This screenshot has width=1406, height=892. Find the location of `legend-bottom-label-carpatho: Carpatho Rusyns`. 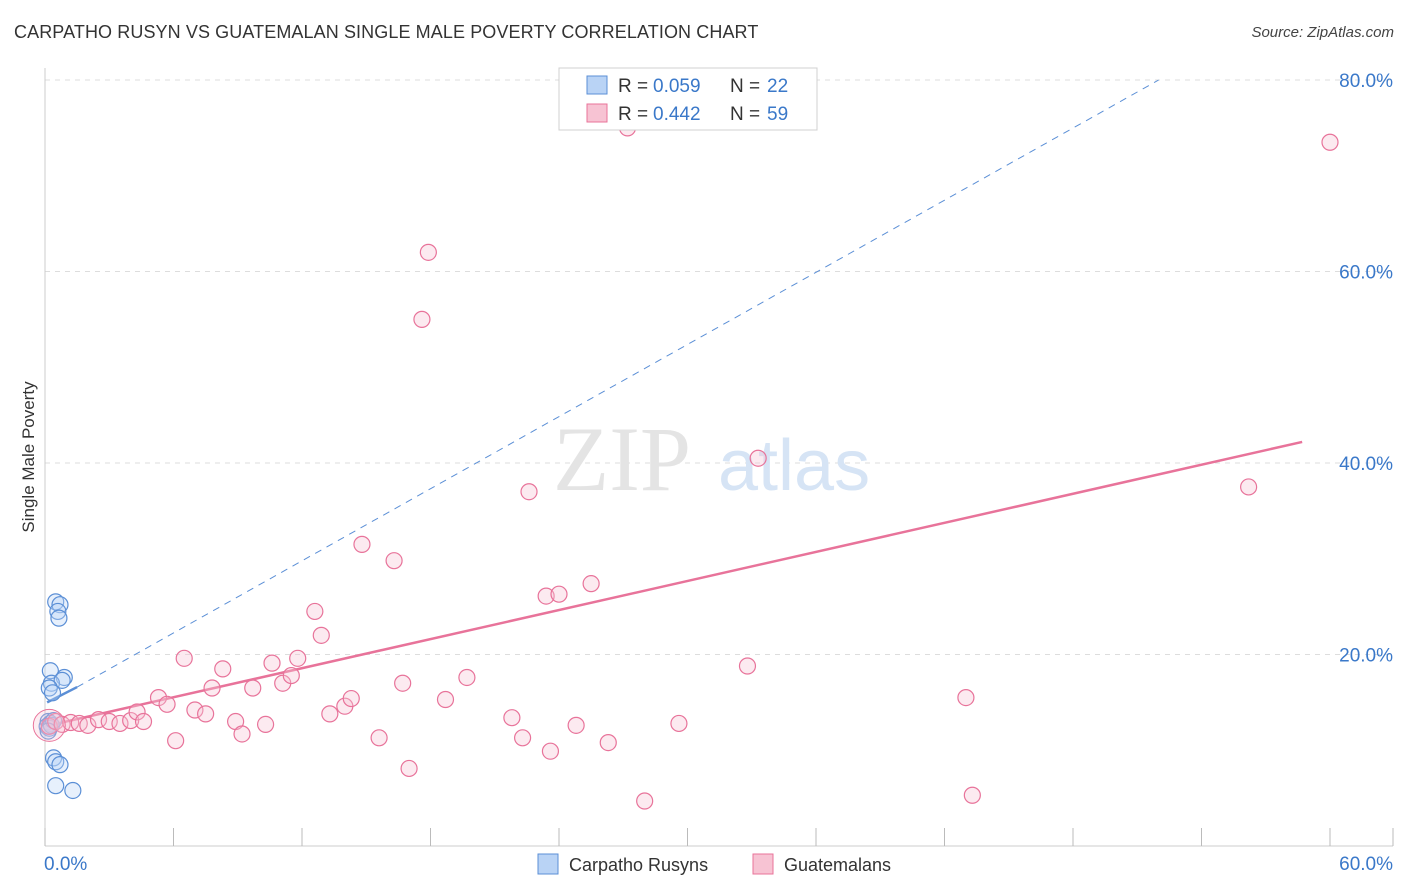

legend-bottom-label-carpatho: Carpatho Rusyns is located at coordinates (638, 865).